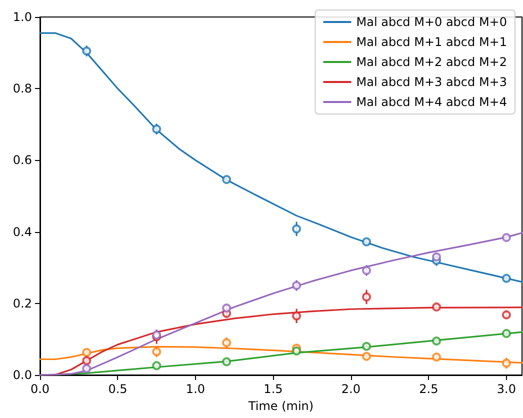 Image resolution: width=523 pixels, height=418 pixels. I want to click on y-tick-label: 0.2, so click(22, 303).